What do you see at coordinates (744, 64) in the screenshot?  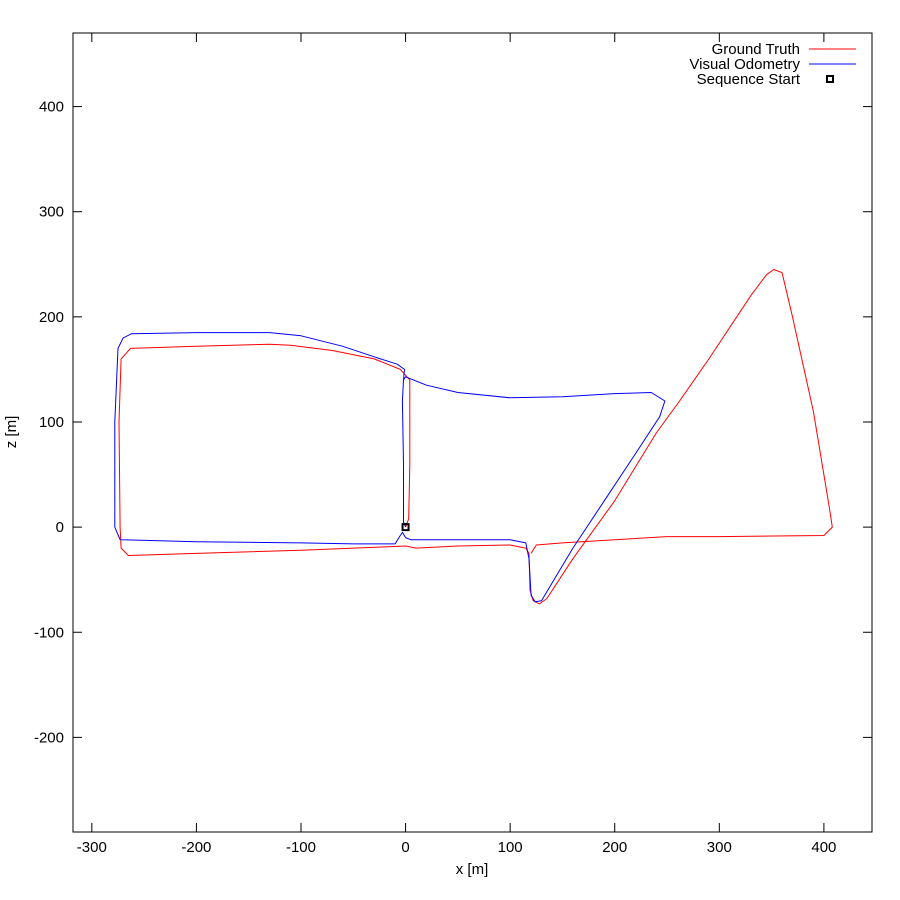 I see `legend-label-visual-odometry: Visual Odometry` at bounding box center [744, 64].